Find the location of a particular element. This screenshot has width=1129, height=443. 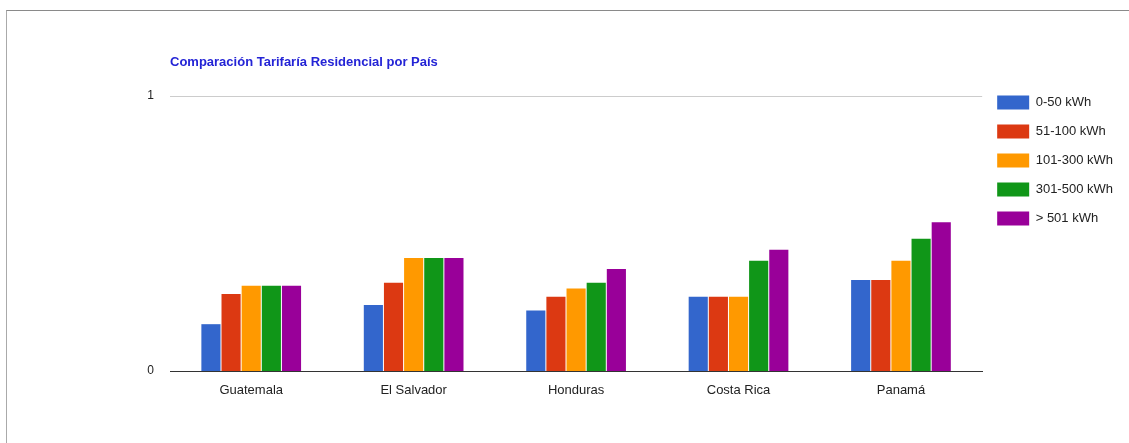

legend-label: 51-100 kWh is located at coordinates (1070, 131).